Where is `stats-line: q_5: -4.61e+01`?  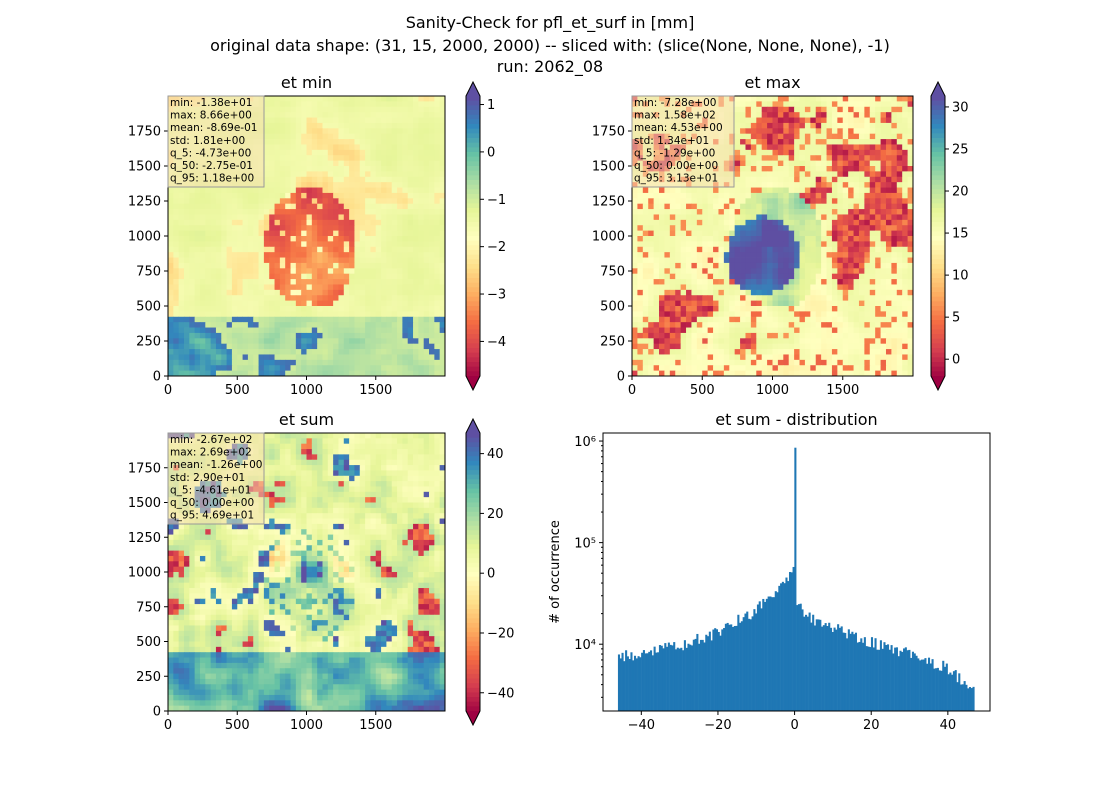
stats-line: q_5: -4.61e+01 is located at coordinates (210, 490).